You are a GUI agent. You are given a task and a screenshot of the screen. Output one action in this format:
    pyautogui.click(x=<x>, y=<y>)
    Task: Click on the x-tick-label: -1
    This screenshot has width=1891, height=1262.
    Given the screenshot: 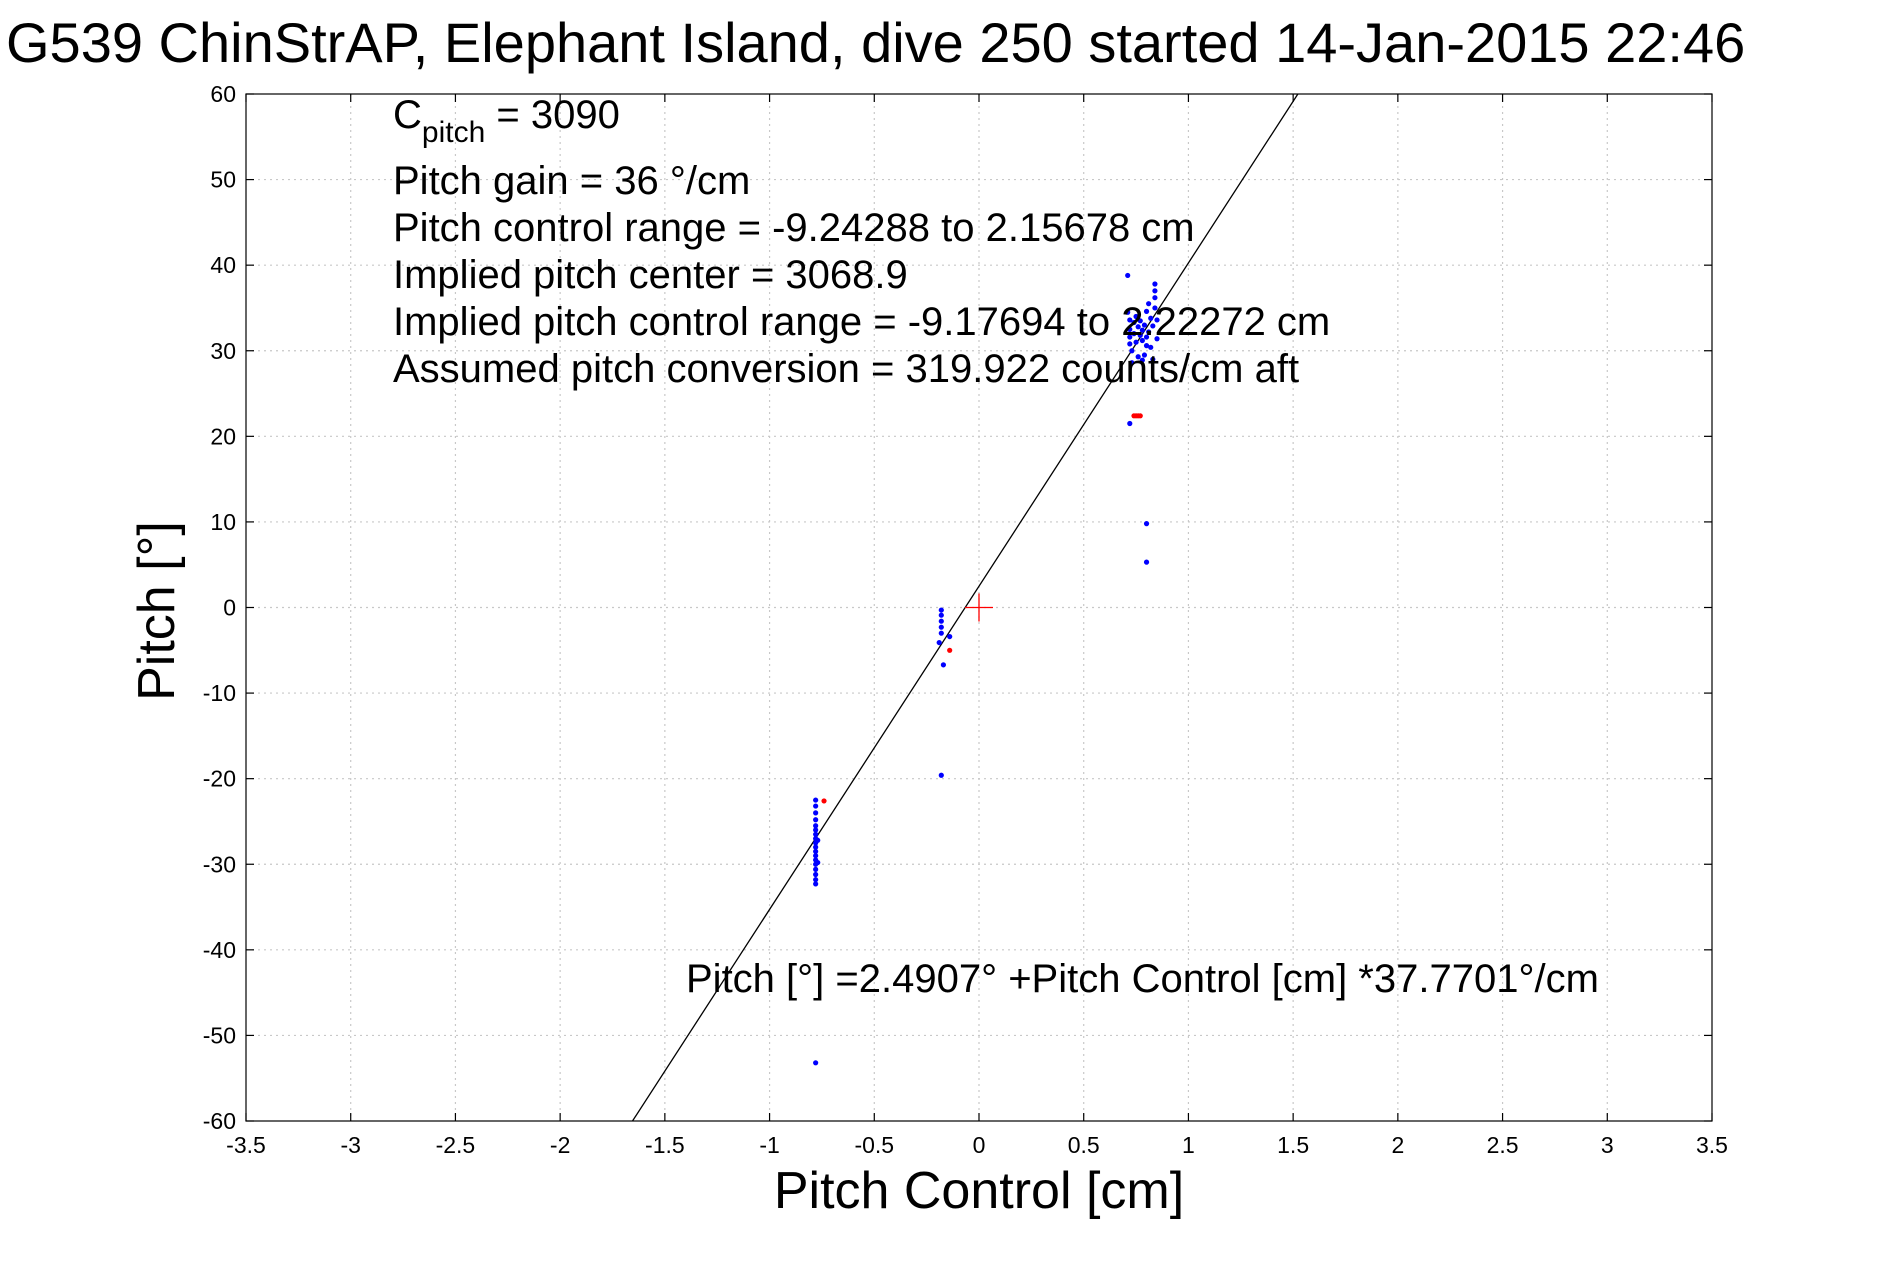 What is the action you would take?
    pyautogui.click(x=769, y=1145)
    